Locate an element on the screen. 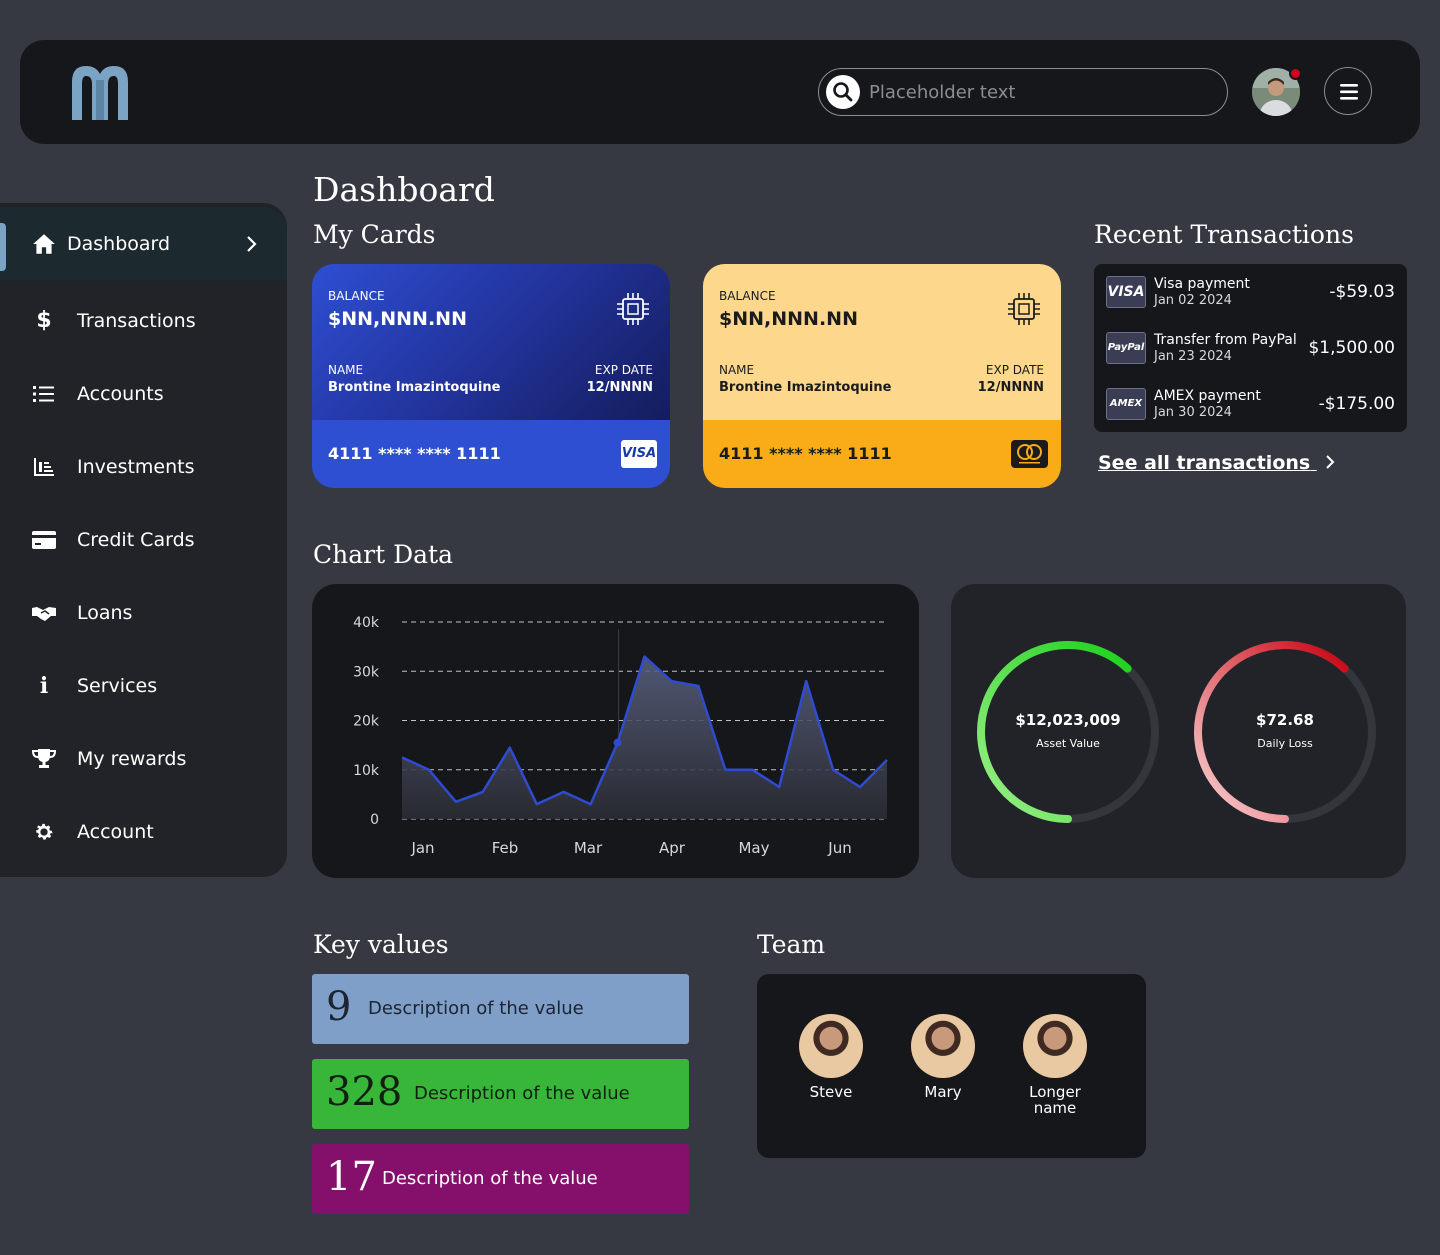  sidebar-item-loans: Loans is located at coordinates (143, 612).